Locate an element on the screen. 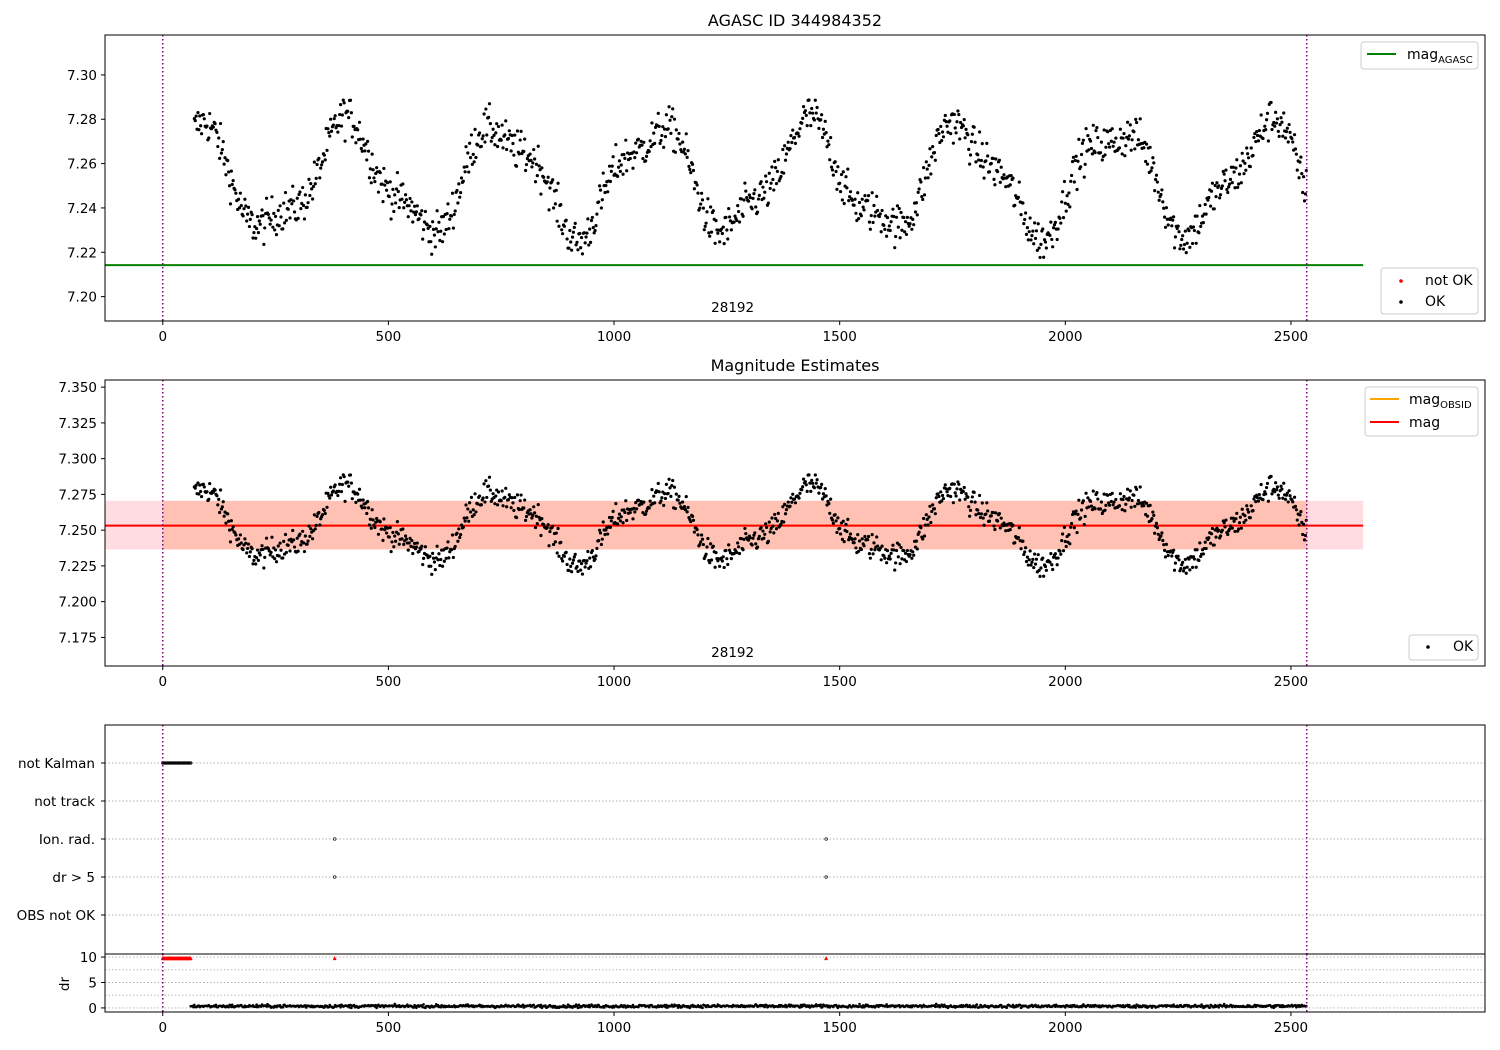 The width and height of the screenshot is (1500, 1050). legend-mag-label: mag is located at coordinates (1424, 423).